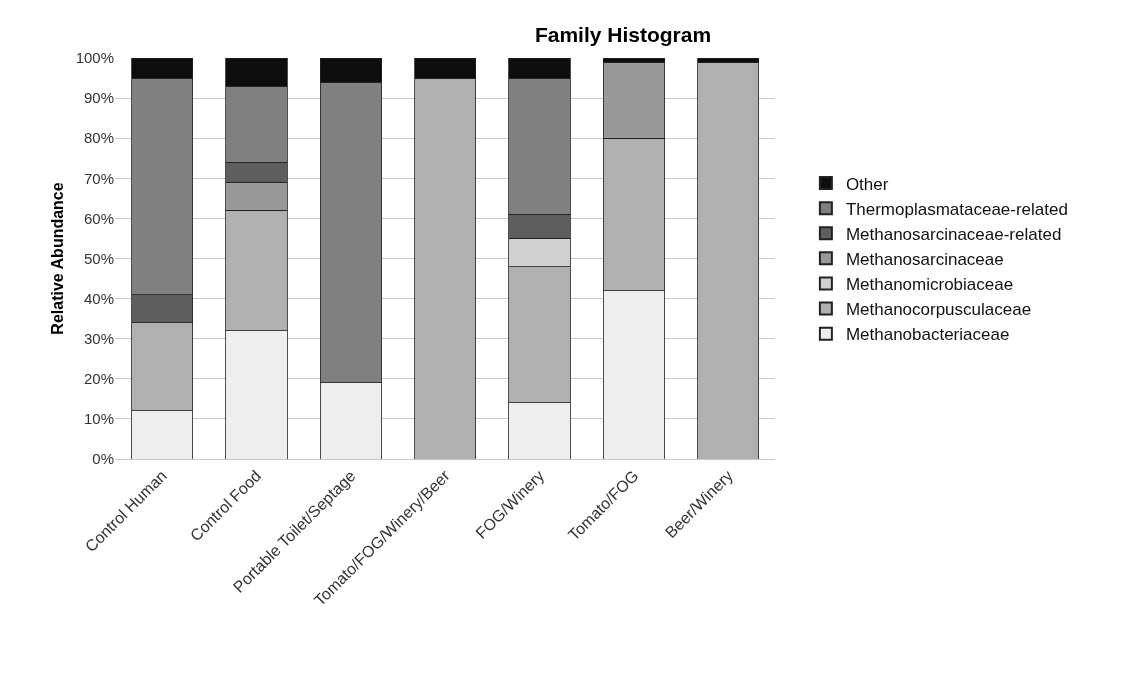 The width and height of the screenshot is (1141, 677). Describe the element at coordinates (623, 34) in the screenshot. I see `chart-title: Family Histogram` at that location.